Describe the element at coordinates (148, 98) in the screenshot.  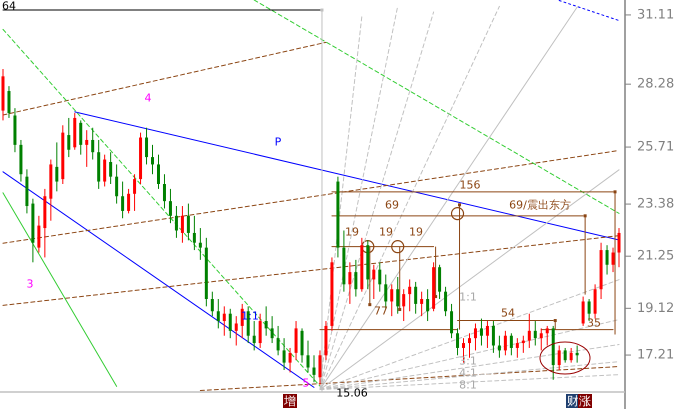
I see `annotation: 4` at that location.